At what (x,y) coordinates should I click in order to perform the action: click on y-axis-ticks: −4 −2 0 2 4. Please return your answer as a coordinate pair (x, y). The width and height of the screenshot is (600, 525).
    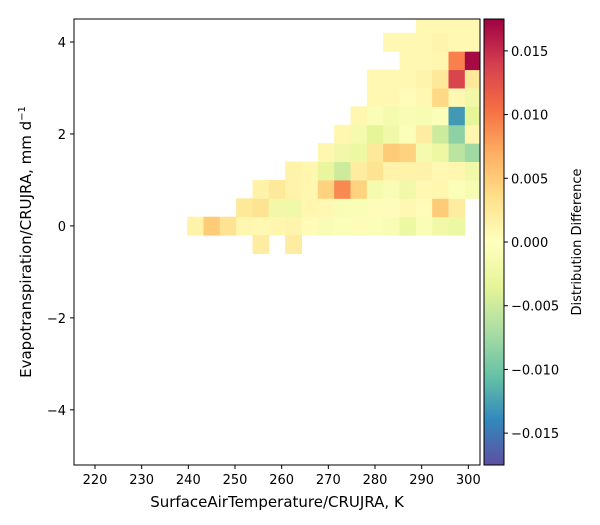
    Looking at the image, I should click on (60, 227).